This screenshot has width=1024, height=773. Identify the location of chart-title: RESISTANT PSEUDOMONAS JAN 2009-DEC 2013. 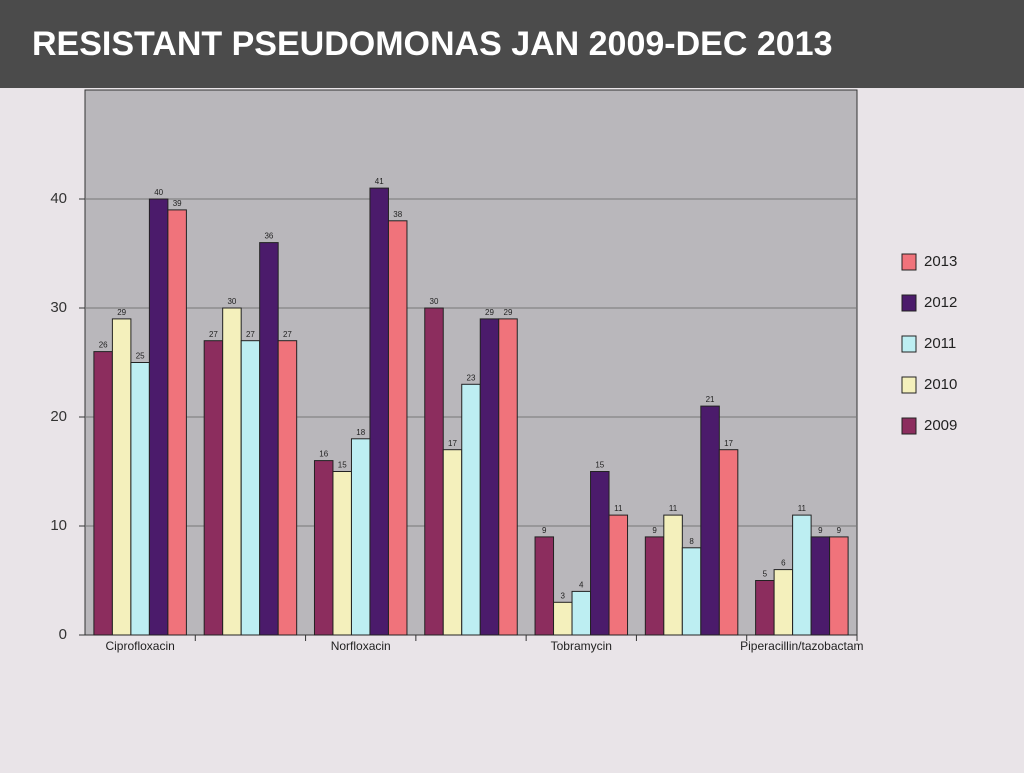
(432, 44).